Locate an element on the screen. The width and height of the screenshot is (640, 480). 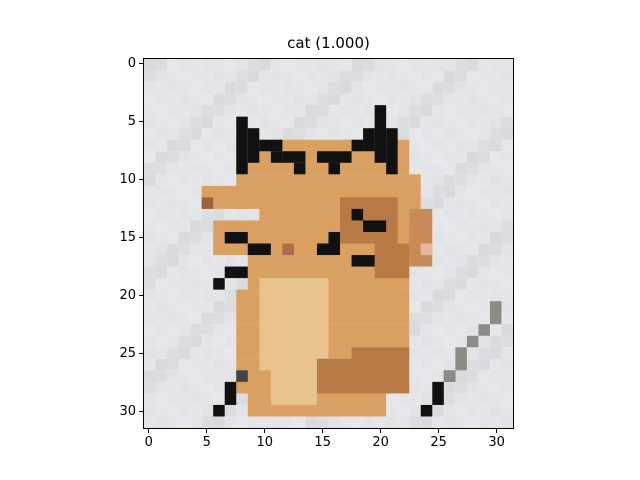
y-tick-label: 15 is located at coordinates (127, 237).